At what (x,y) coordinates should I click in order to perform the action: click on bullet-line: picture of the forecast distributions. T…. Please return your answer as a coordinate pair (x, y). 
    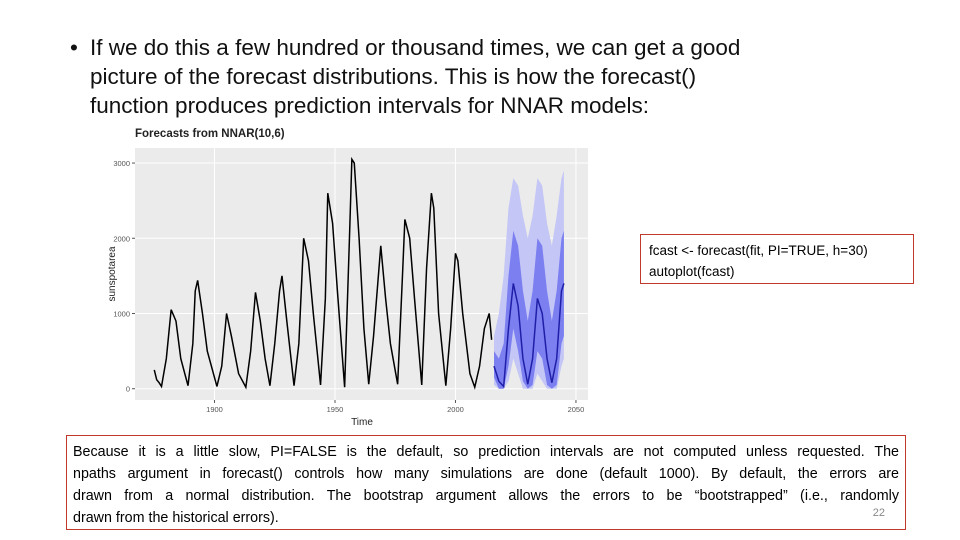
    Looking at the image, I should click on (393, 76).